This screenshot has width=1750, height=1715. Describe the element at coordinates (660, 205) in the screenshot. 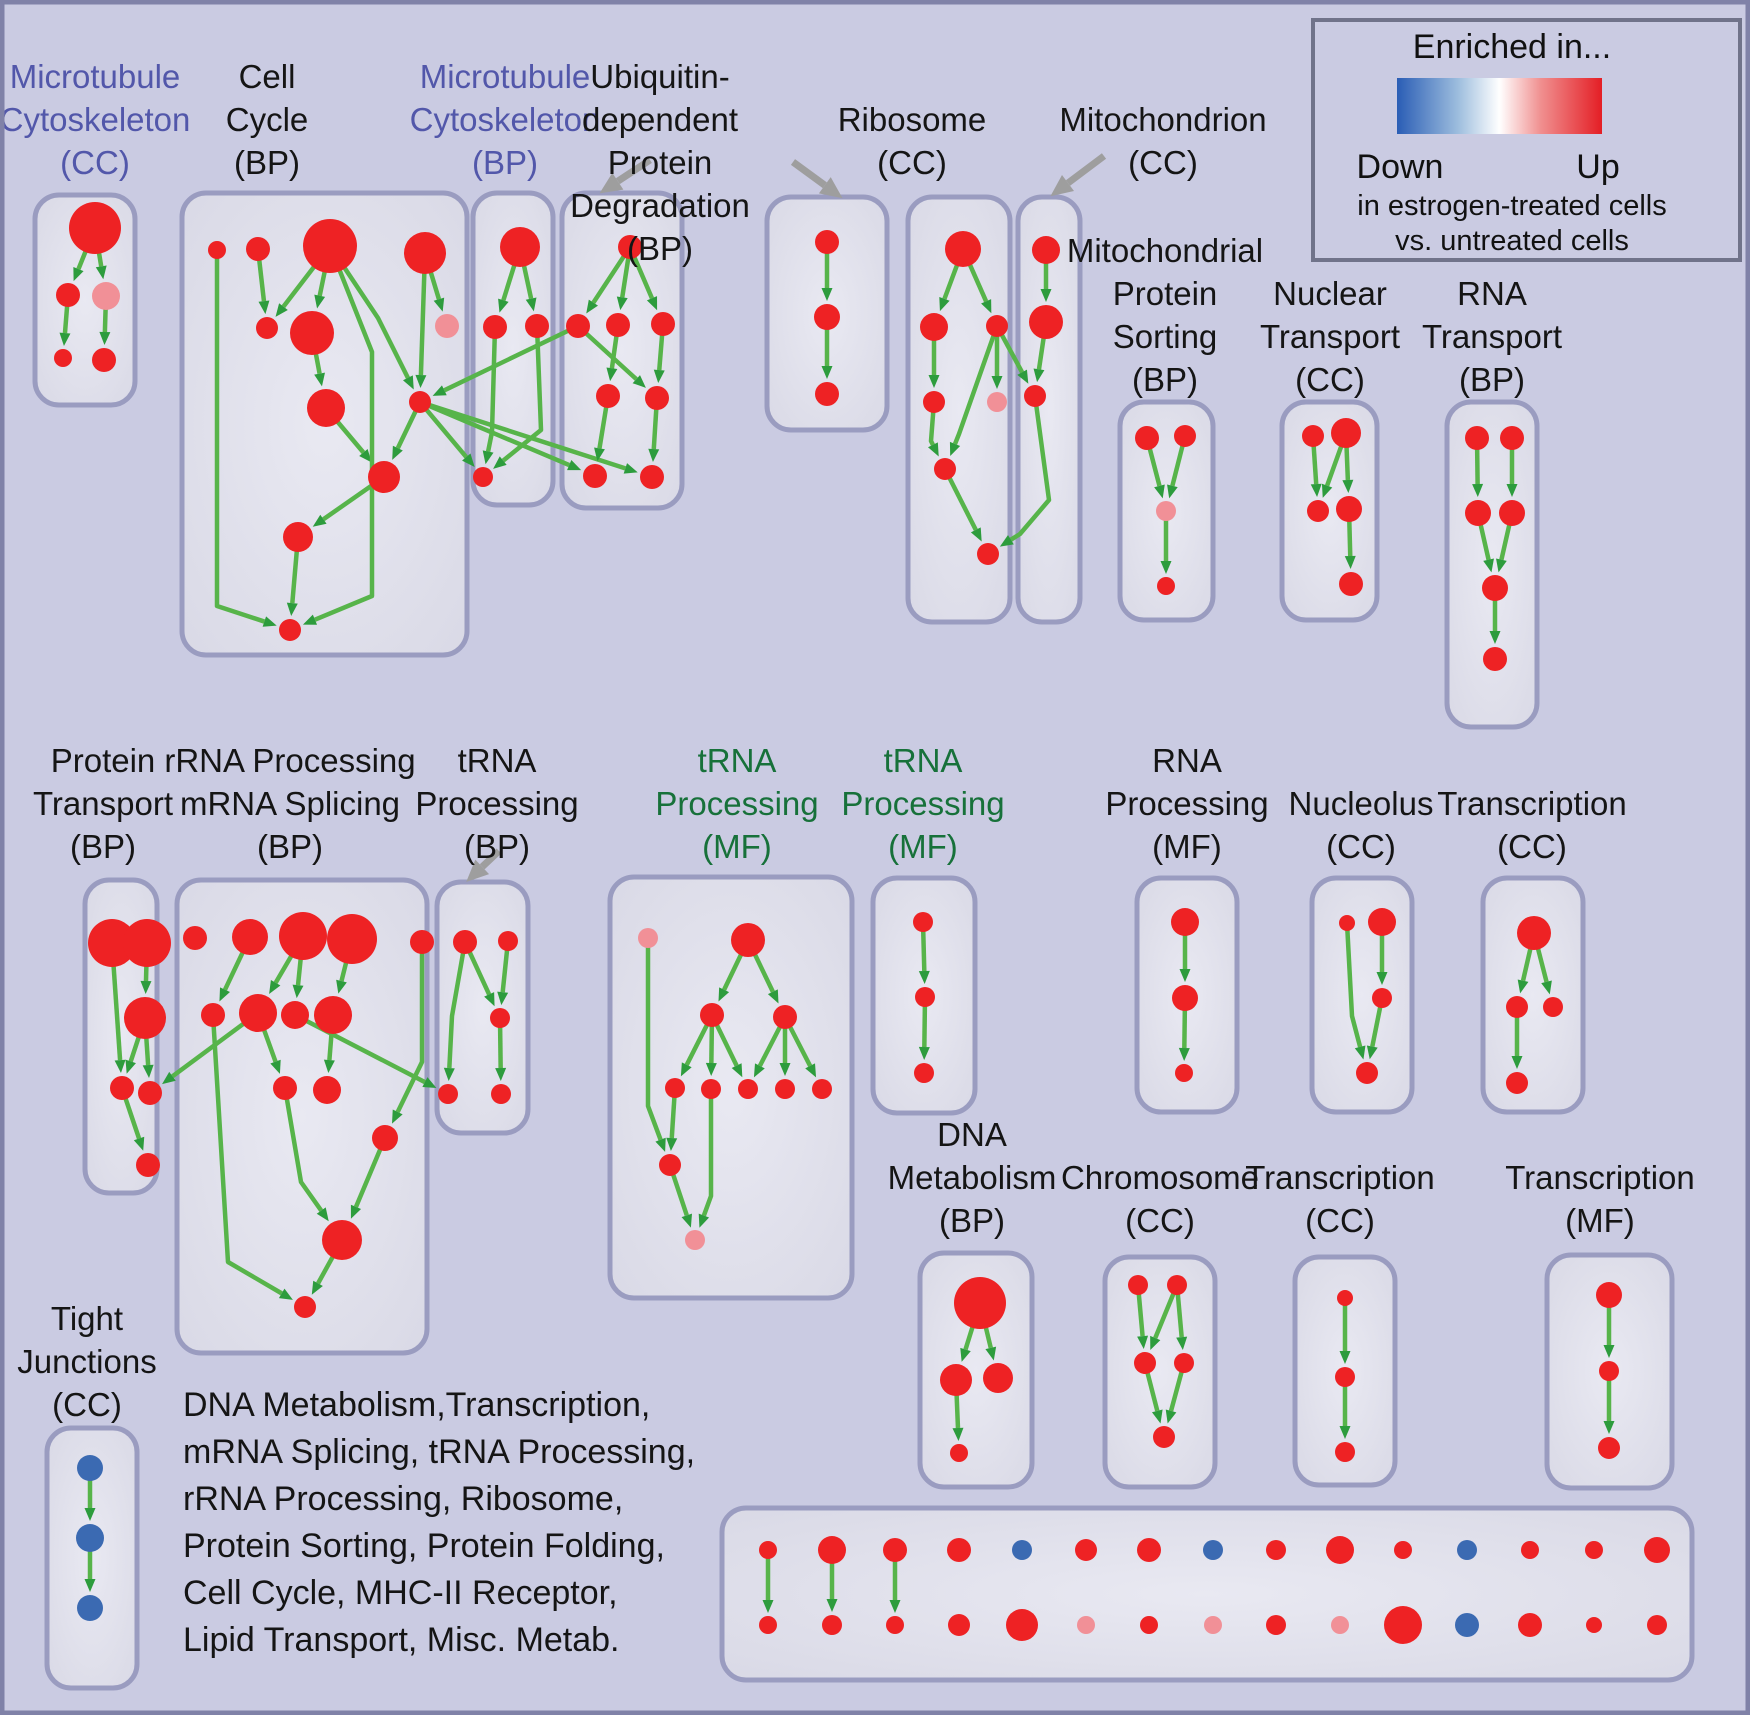

I see `cluster-label: Degradation` at that location.